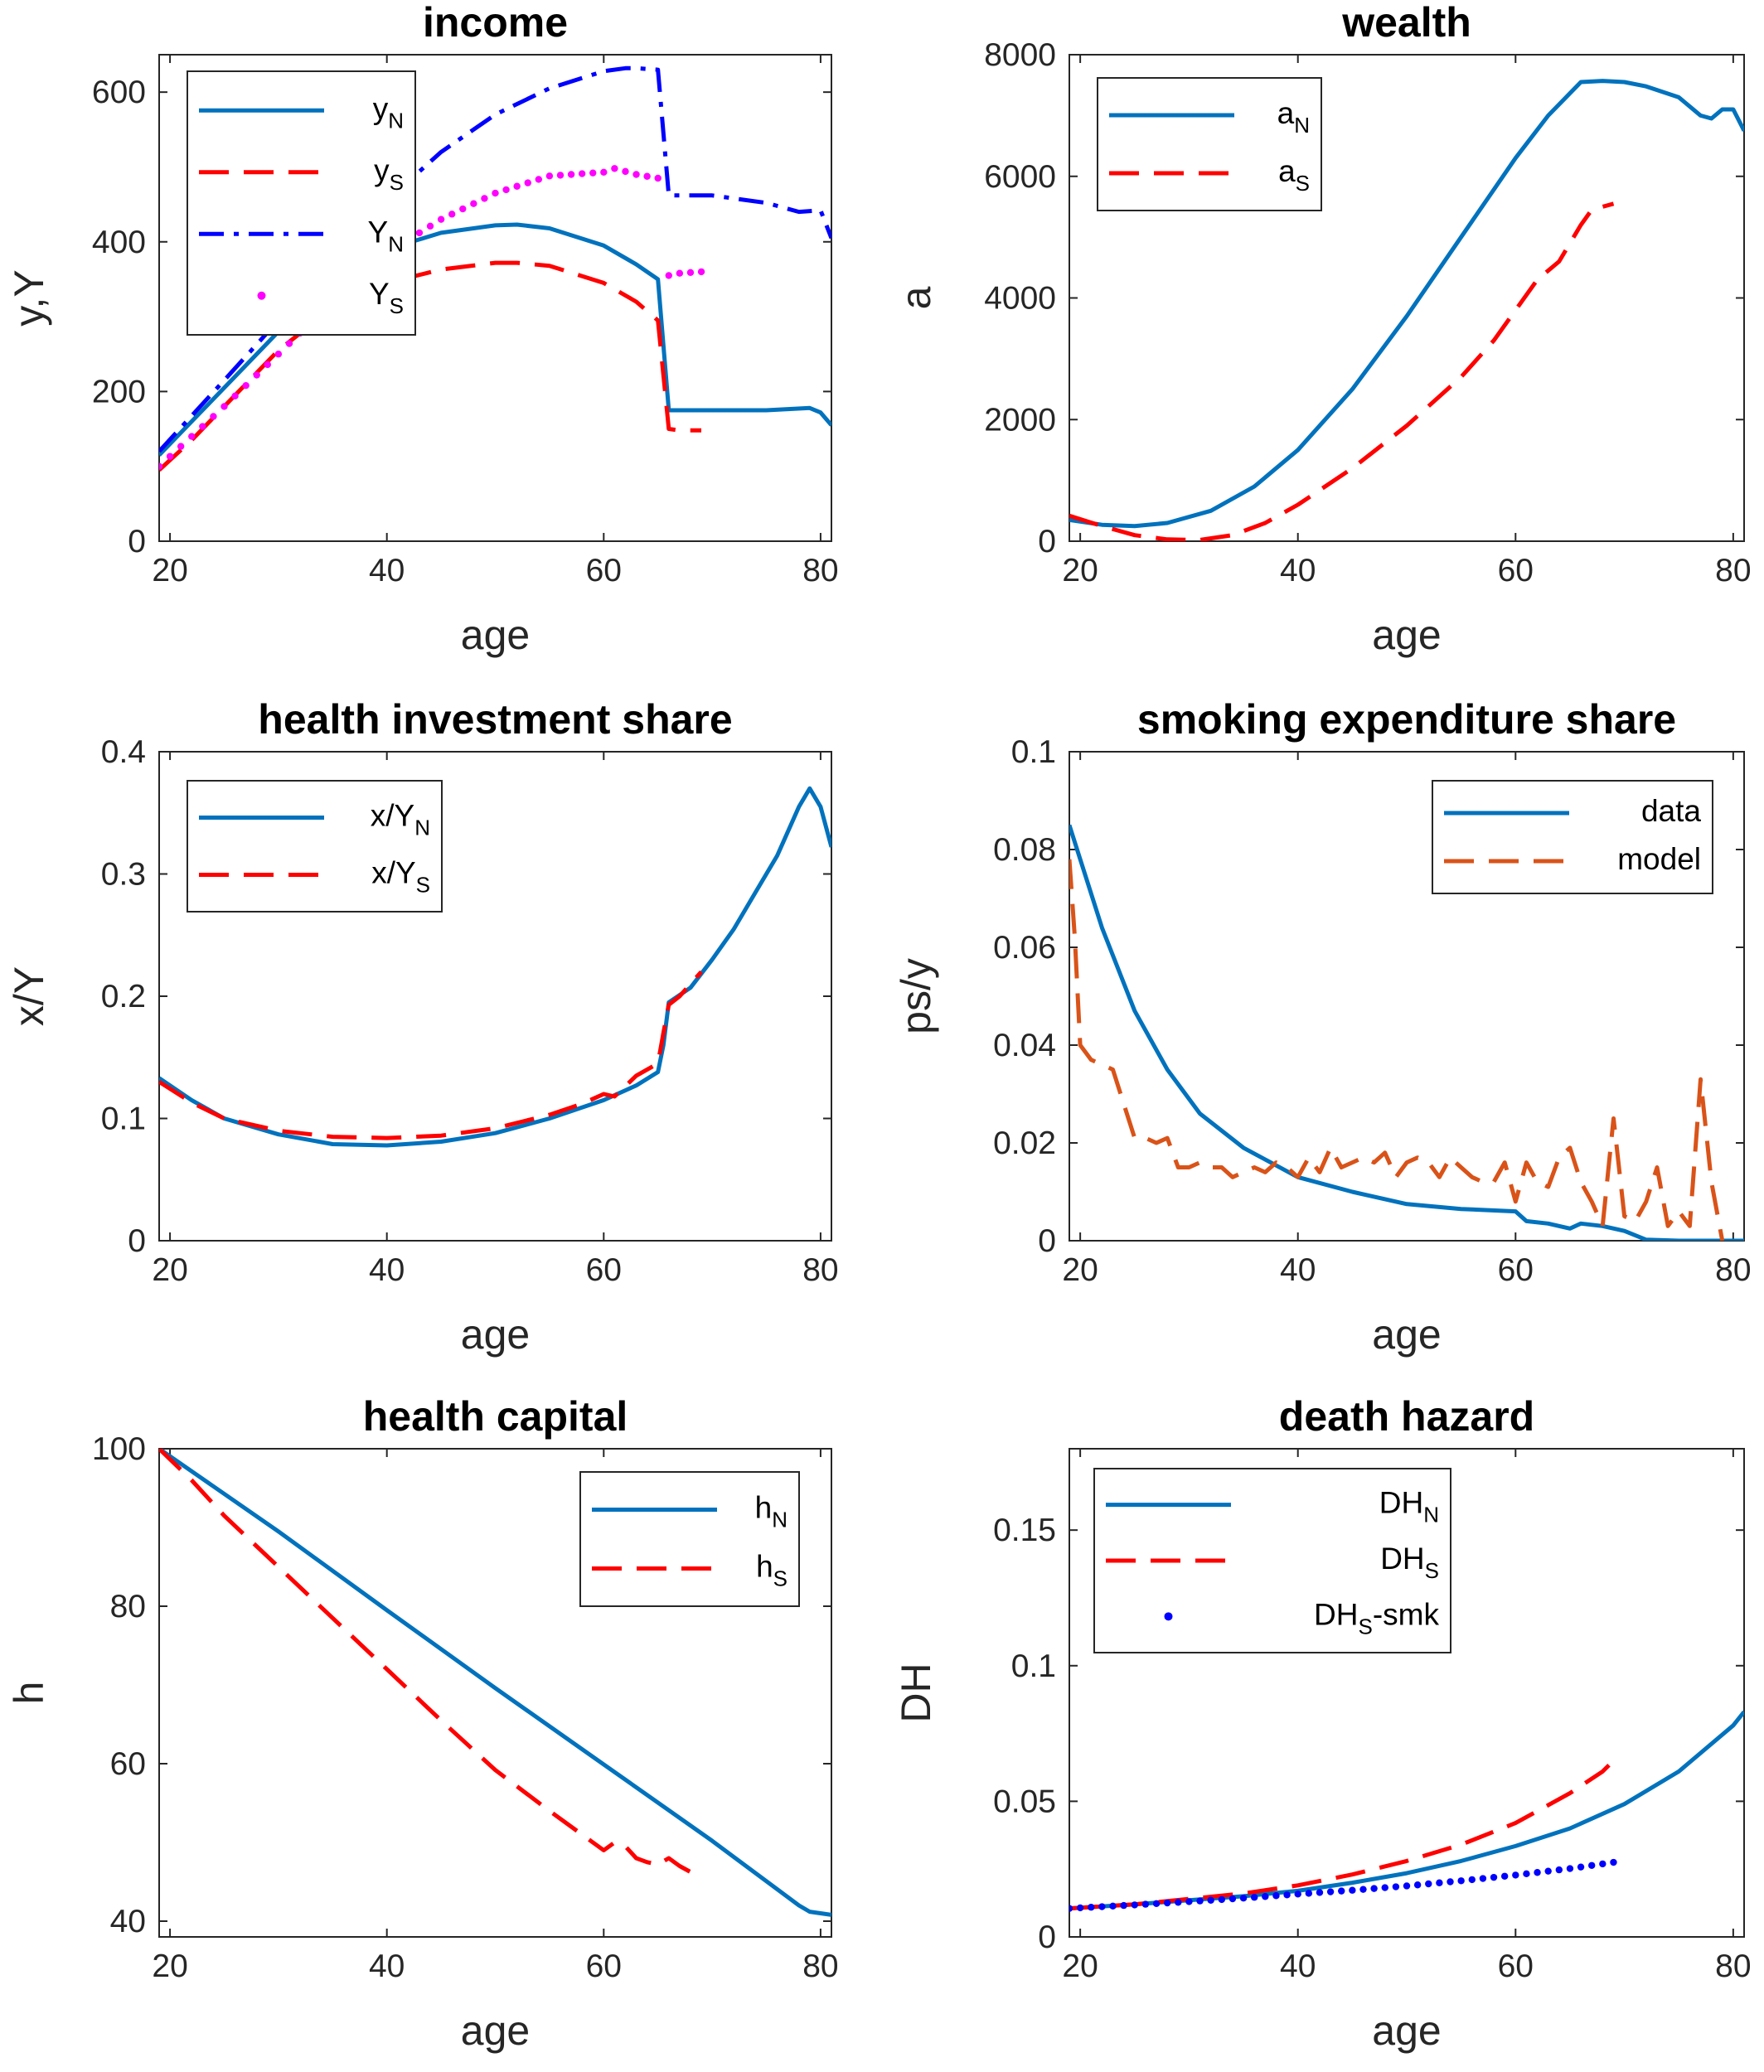 This screenshot has width=1764, height=2072. What do you see at coordinates (1342, 371) in the screenshot?
I see `series-as-line` at bounding box center [1342, 371].